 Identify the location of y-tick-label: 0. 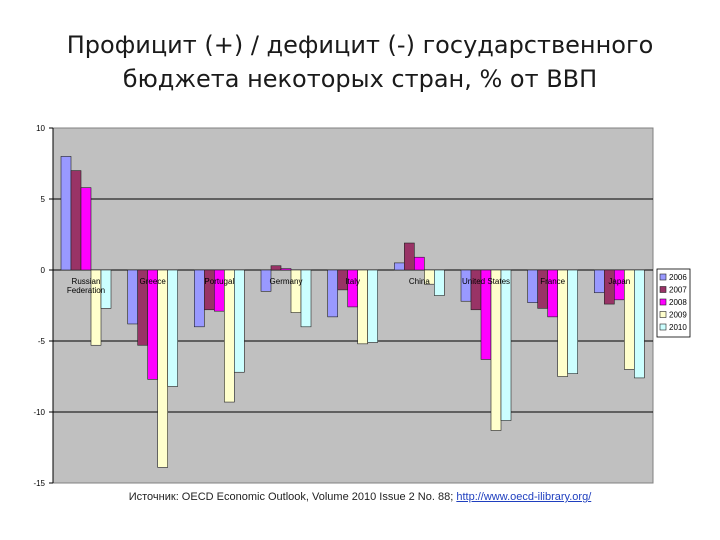
(43, 270).